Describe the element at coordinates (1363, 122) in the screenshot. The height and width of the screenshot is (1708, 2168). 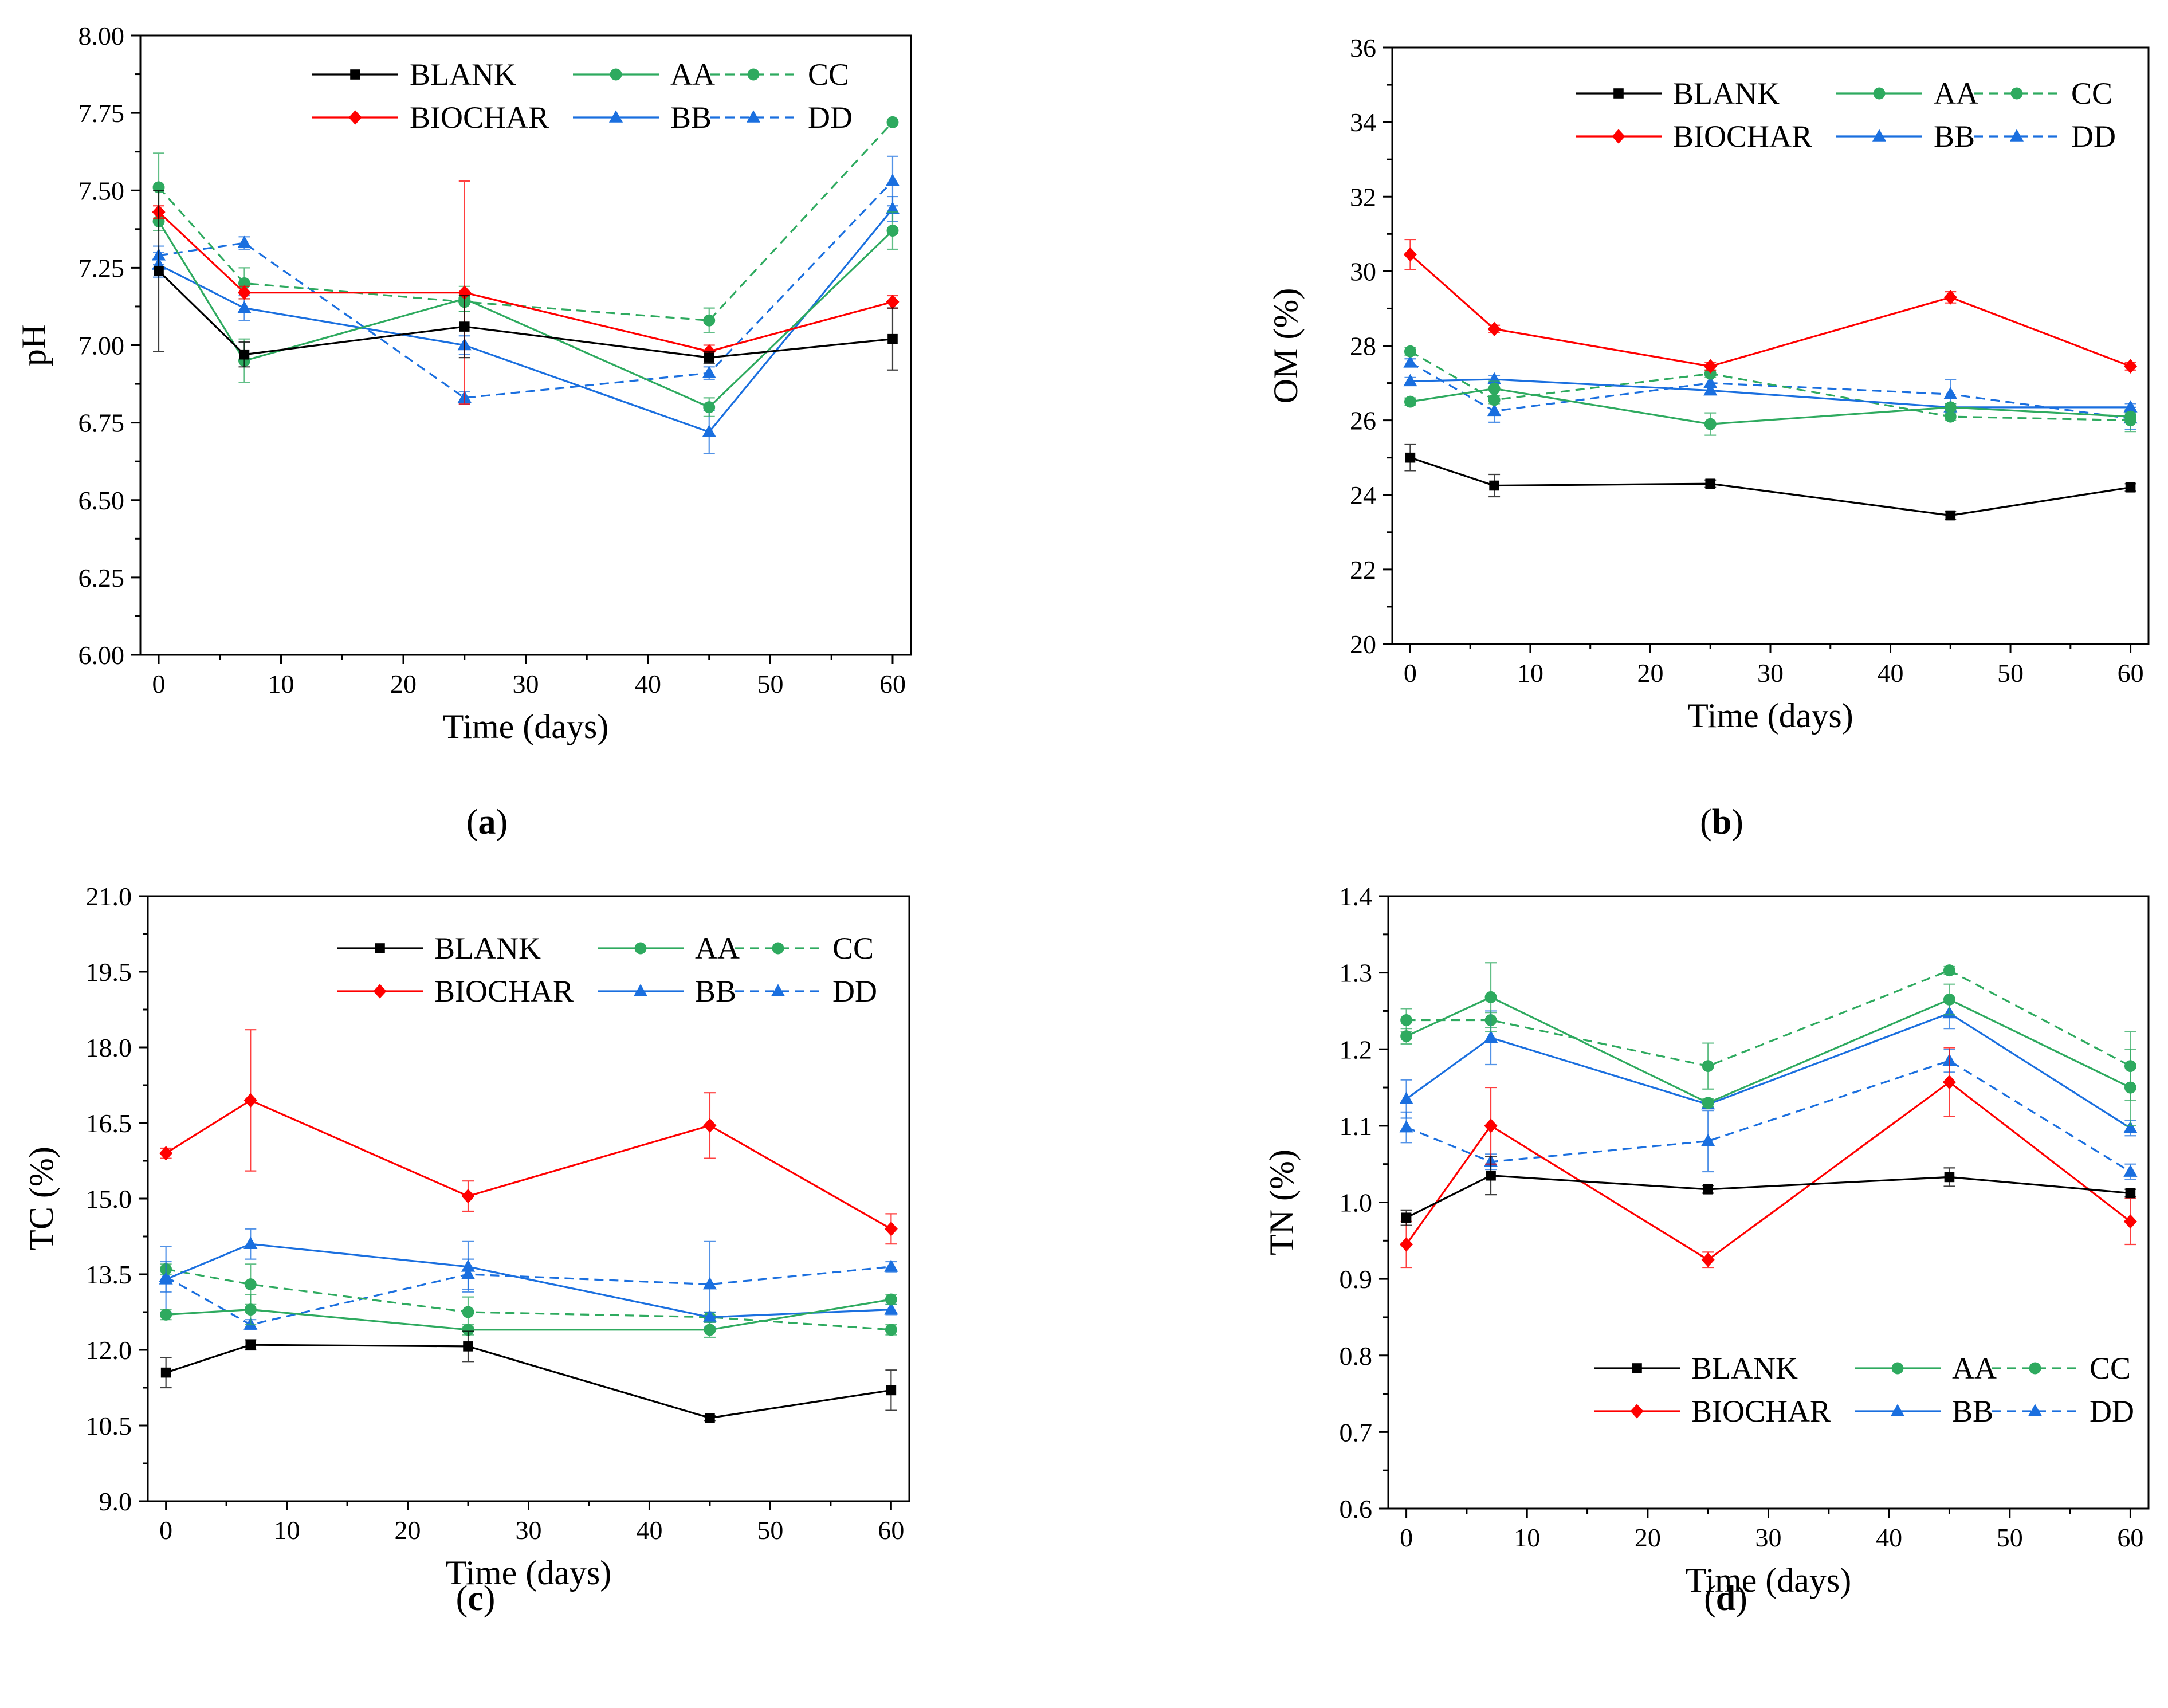
I see `y-tick-label: 34` at that location.